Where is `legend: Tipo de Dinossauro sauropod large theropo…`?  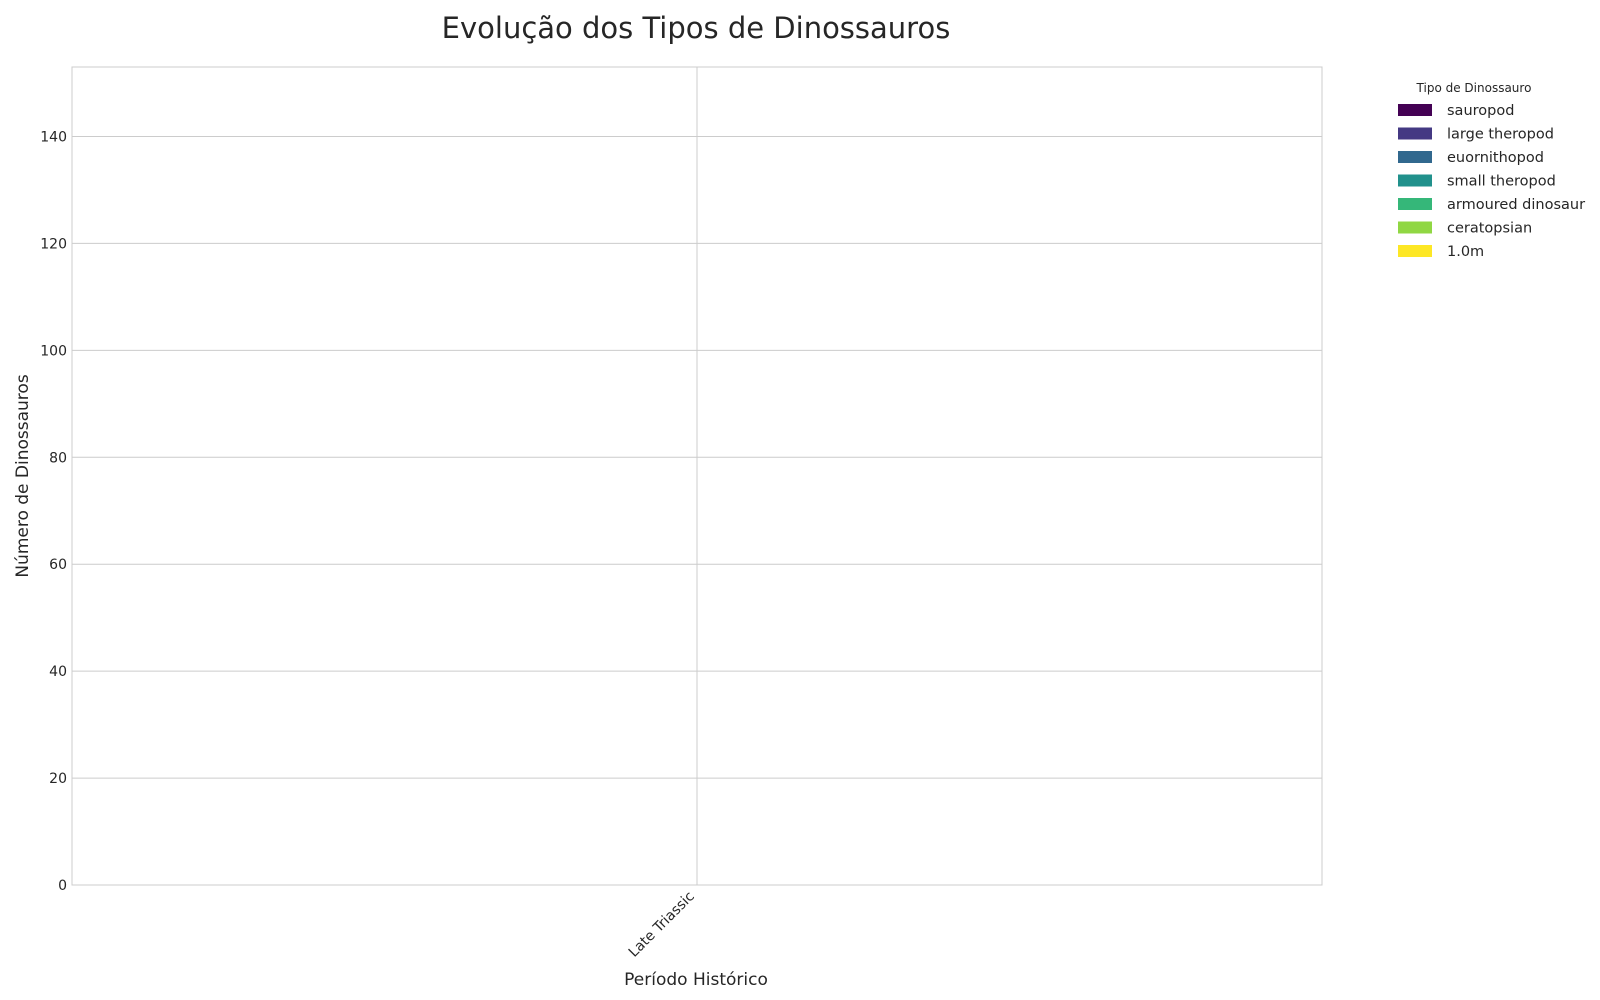
legend: Tipo de Dinossauro sauropod large theropo… is located at coordinates (1491, 170).